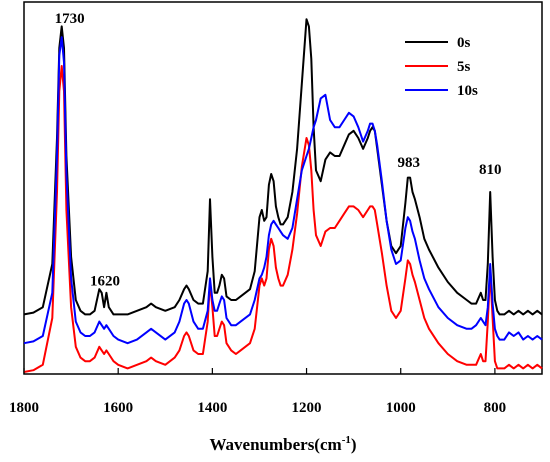 This screenshot has height=462, width=550. What do you see at coordinates (105, 282) in the screenshot?
I see `peak-label-1620: 1620` at bounding box center [105, 282].